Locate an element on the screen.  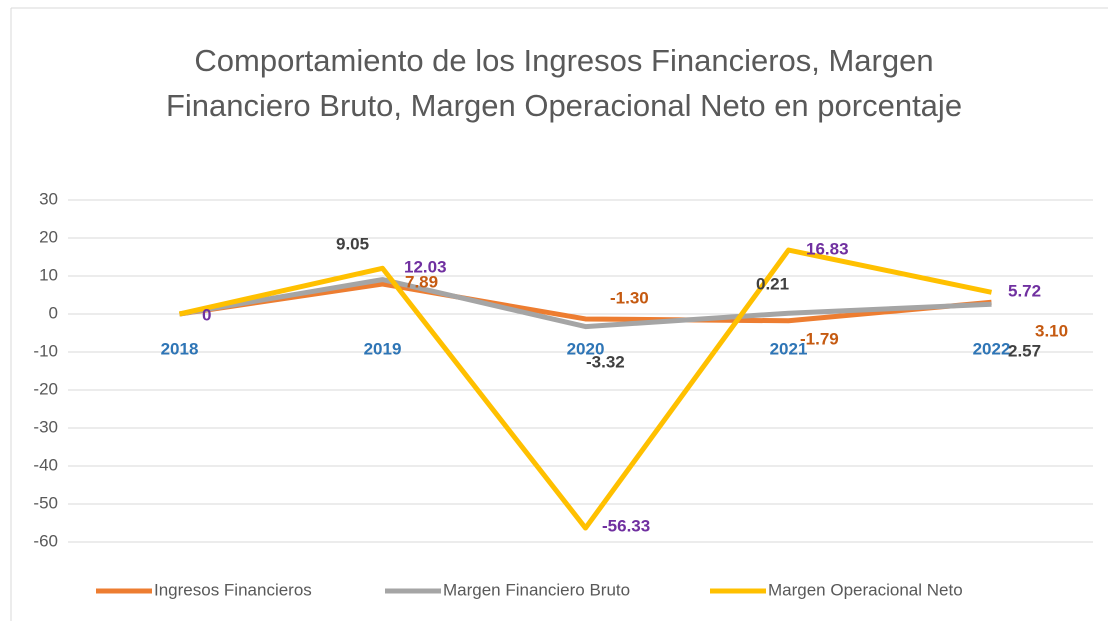
data-label: -1.30 is located at coordinates (629, 297).